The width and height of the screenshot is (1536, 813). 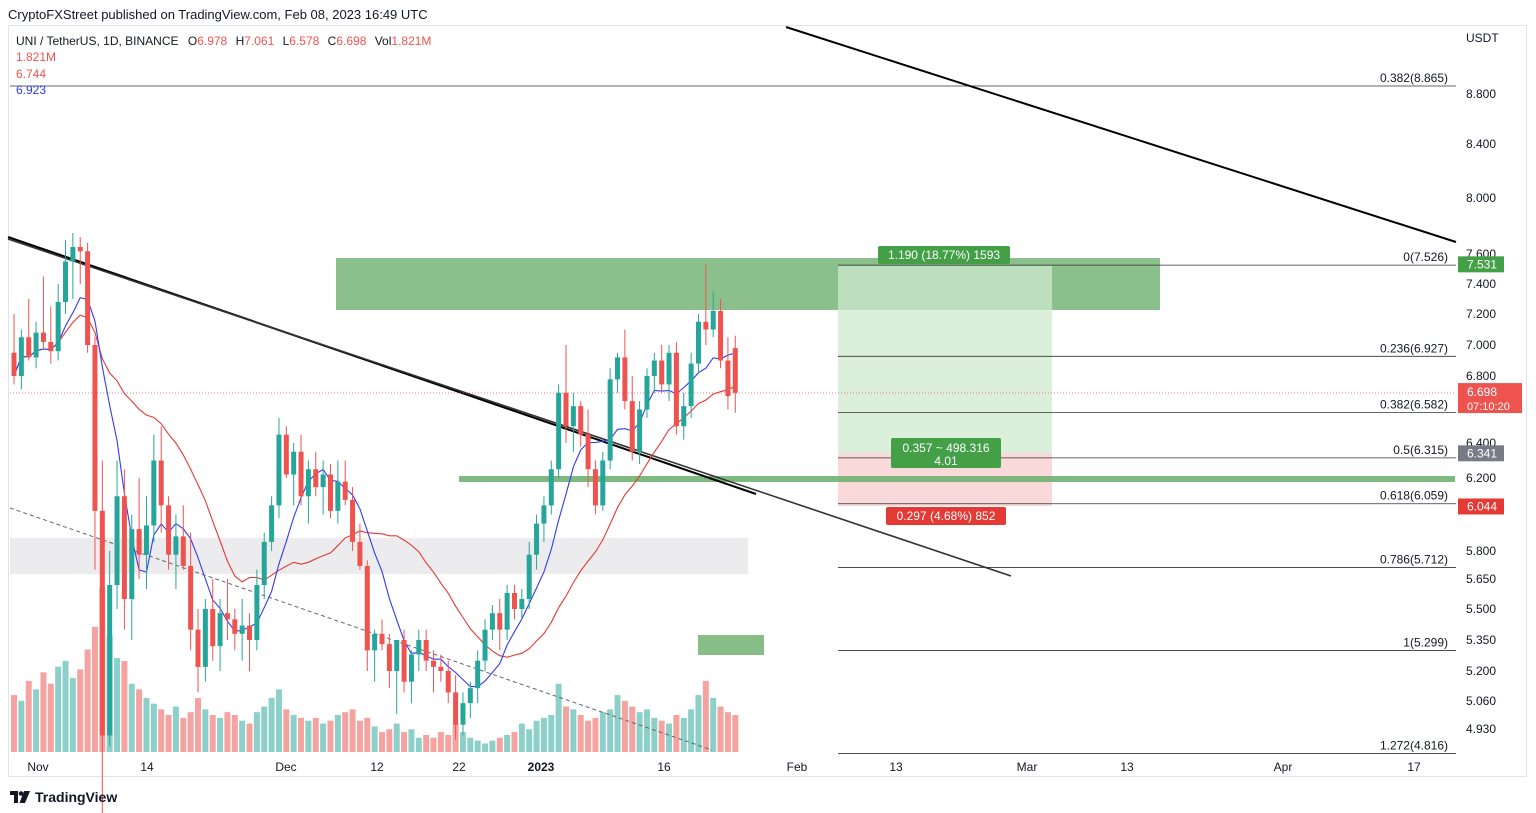 I want to click on price-badges: 7.531 6.341 6.044 6.698 07:10:20, so click(x=1490, y=385).